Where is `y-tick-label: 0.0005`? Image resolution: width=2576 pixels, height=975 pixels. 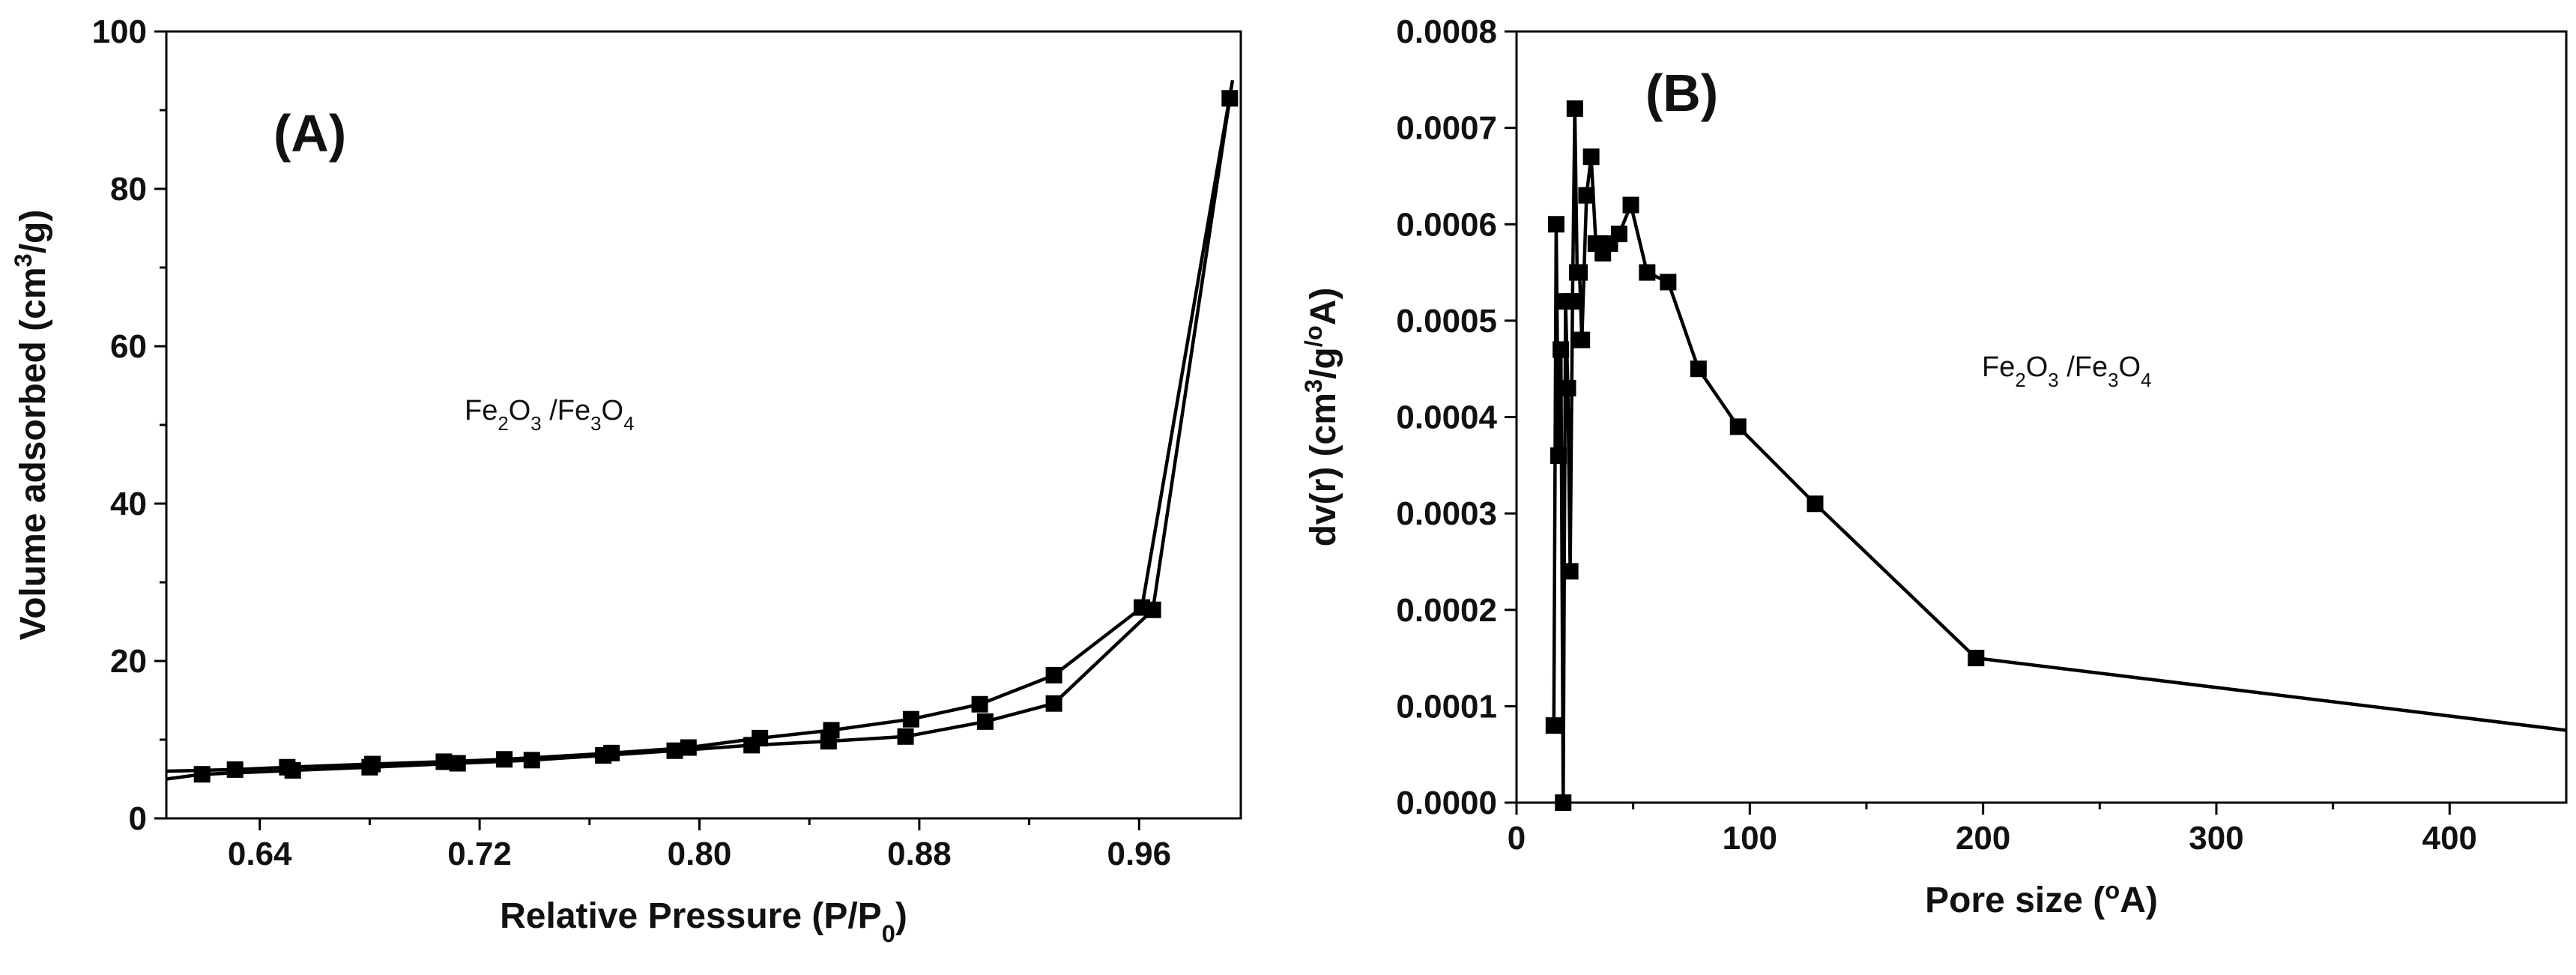
y-tick-label: 0.0005 is located at coordinates (1446, 321).